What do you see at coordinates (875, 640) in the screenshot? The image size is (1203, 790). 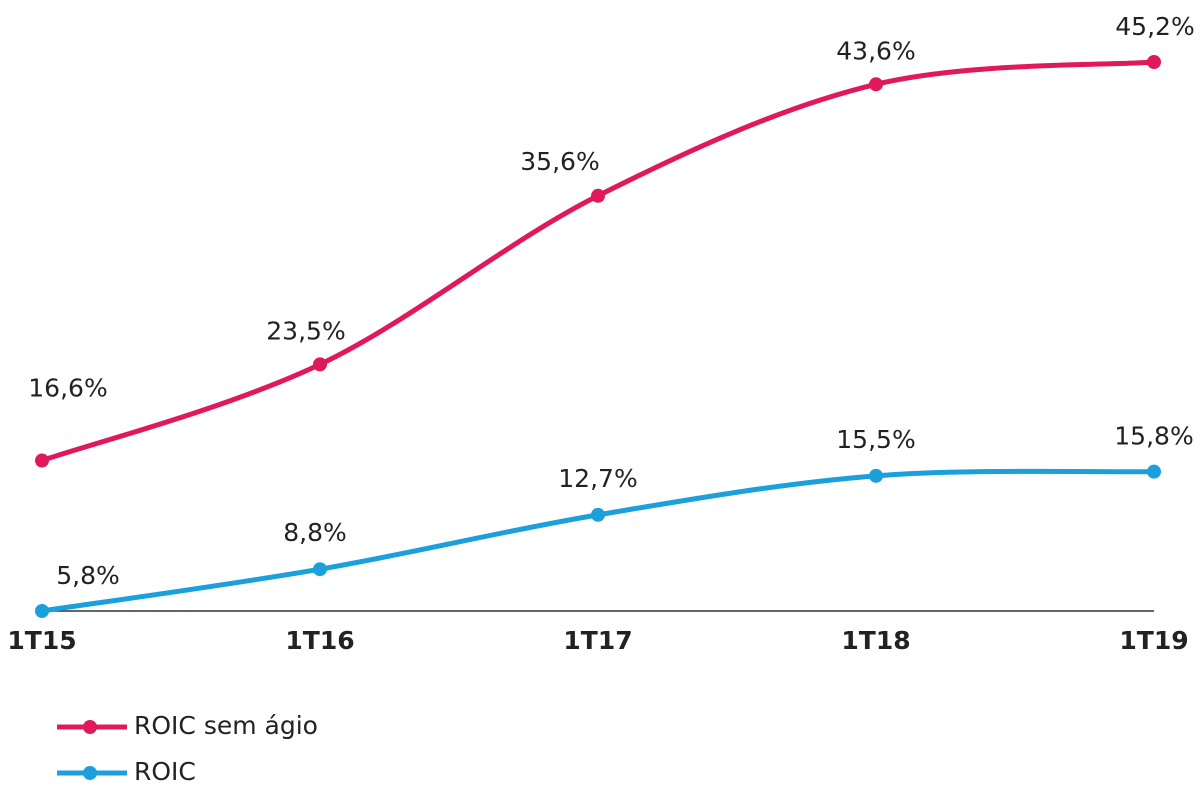 I see `x-tick-label: 1T18` at bounding box center [875, 640].